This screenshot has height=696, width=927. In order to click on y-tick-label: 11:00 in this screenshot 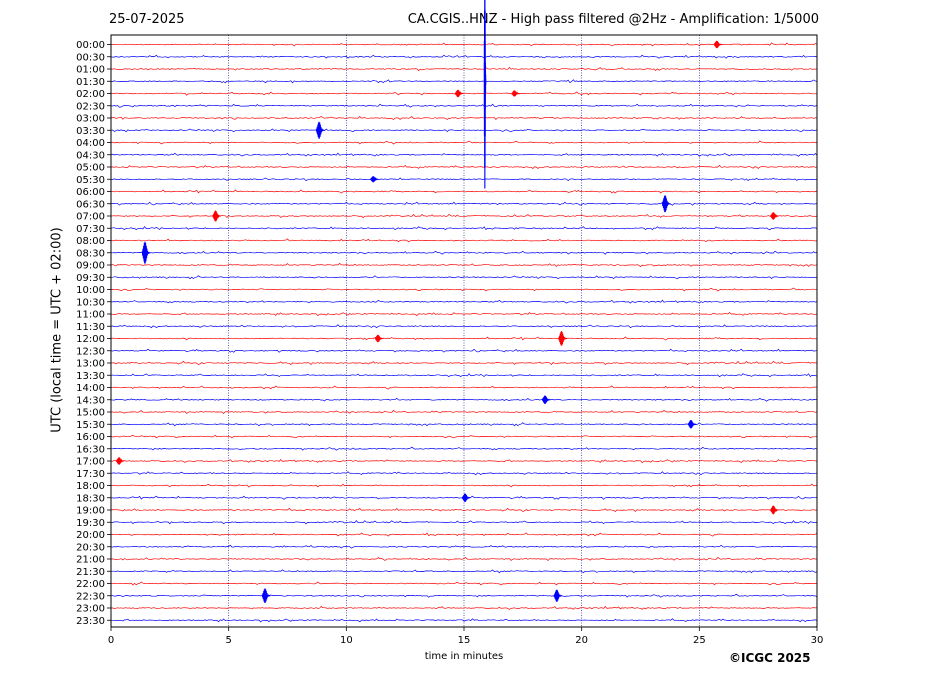, I will do `click(90, 315)`.